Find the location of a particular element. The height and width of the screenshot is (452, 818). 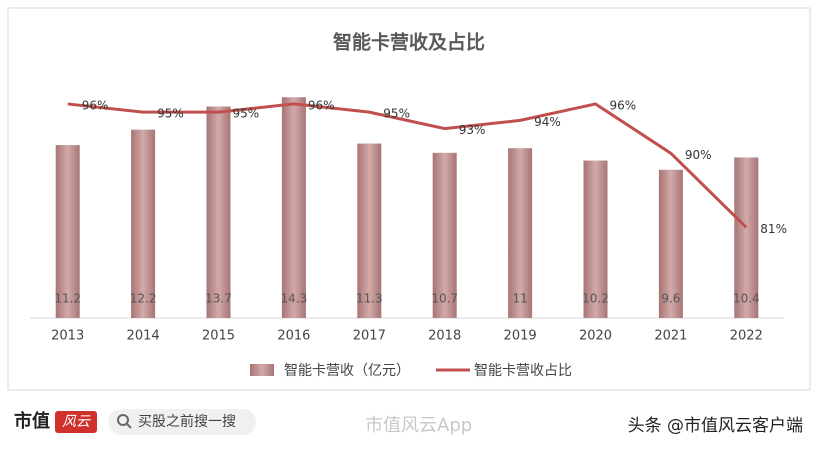

x-tick-label: 2021 is located at coordinates (670, 336).